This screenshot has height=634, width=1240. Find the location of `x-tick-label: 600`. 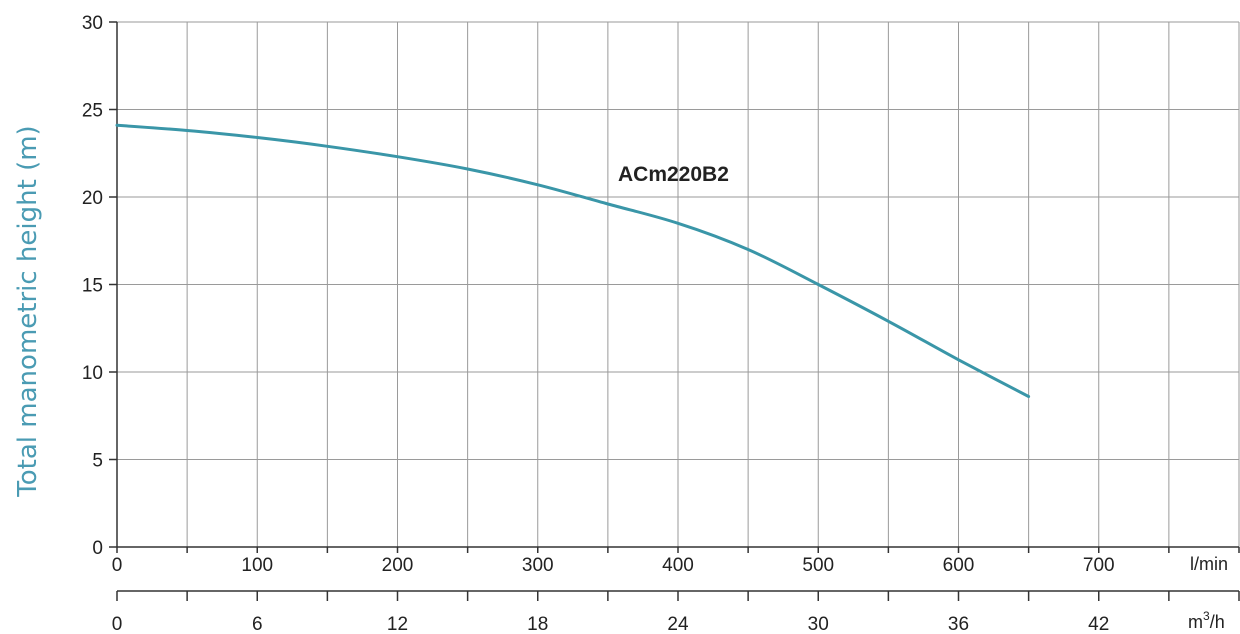

x-tick-label: 600 is located at coordinates (959, 565).